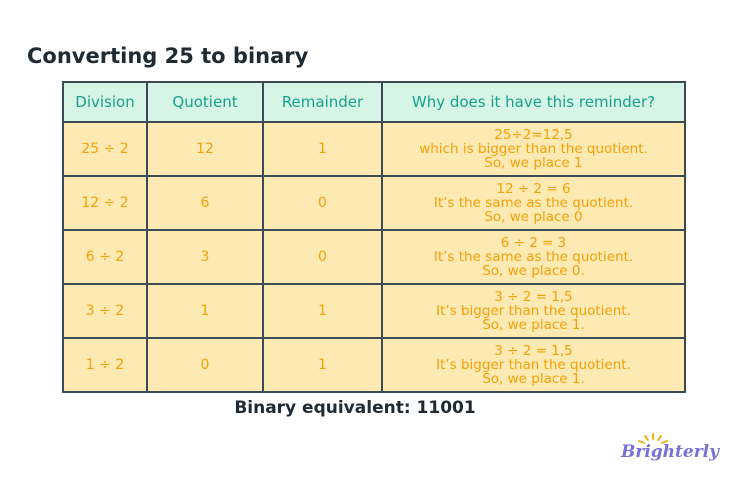  Describe the element at coordinates (355, 408) in the screenshot. I see `footer: Binary equivalent: 11001` at that location.